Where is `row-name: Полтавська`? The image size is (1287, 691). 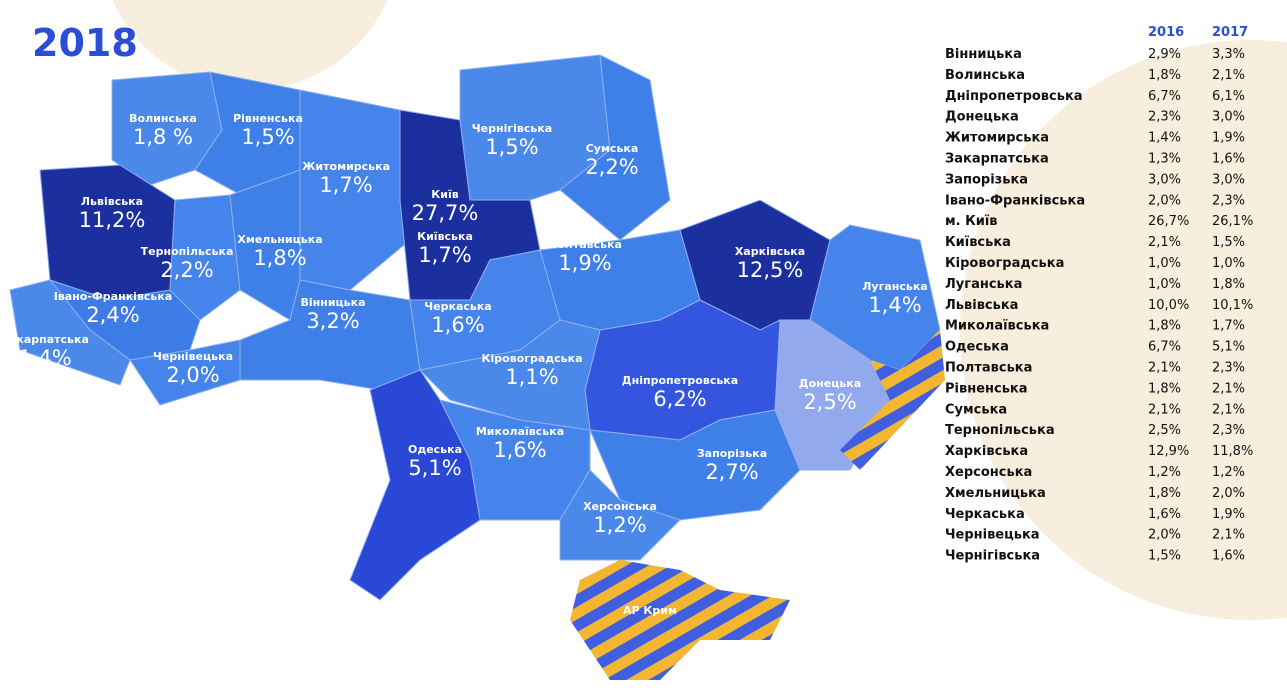 row-name: Полтавська is located at coordinates (988, 368).